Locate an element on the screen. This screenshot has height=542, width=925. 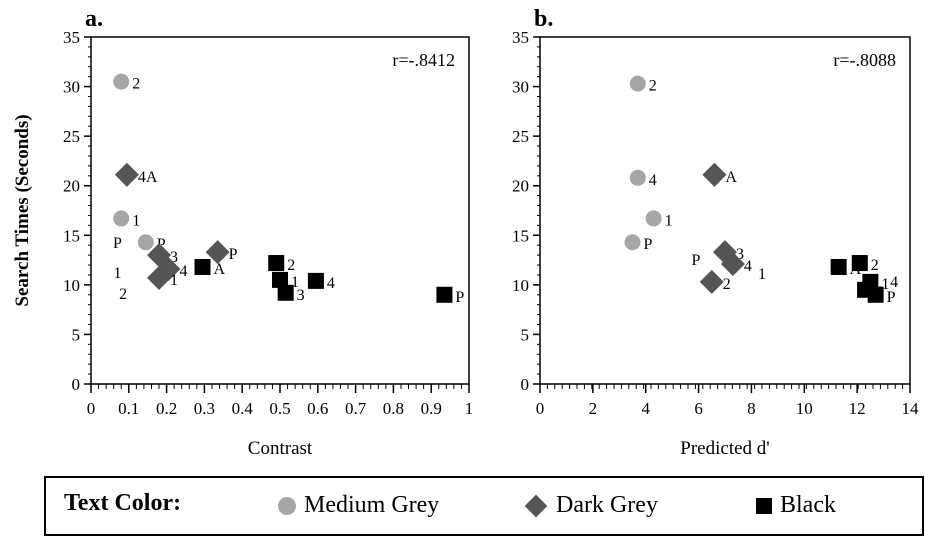
diamond-marker-icon is located at coordinates (536, 505).